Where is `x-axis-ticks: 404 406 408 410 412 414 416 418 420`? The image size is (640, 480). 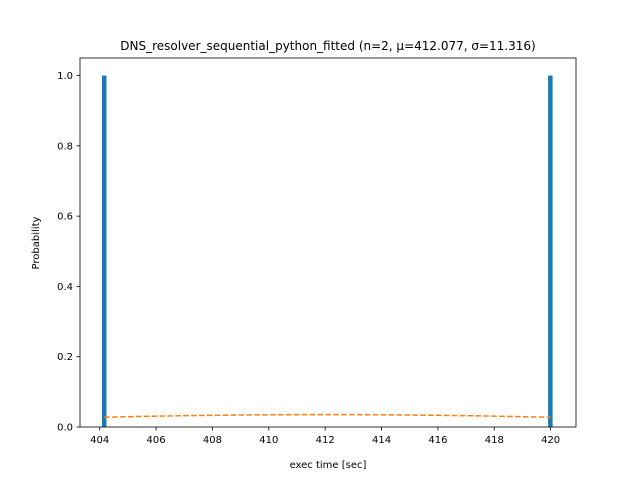 x-axis-ticks: 404 406 408 410 412 414 416 418 420 is located at coordinates (325, 436).